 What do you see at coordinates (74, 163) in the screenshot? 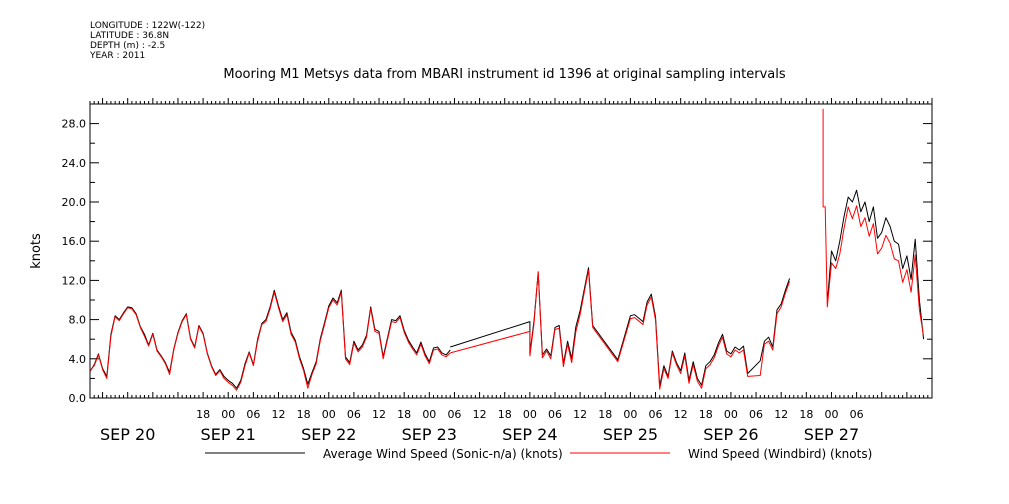
I see `y-tick-label: 24.0` at bounding box center [74, 163].